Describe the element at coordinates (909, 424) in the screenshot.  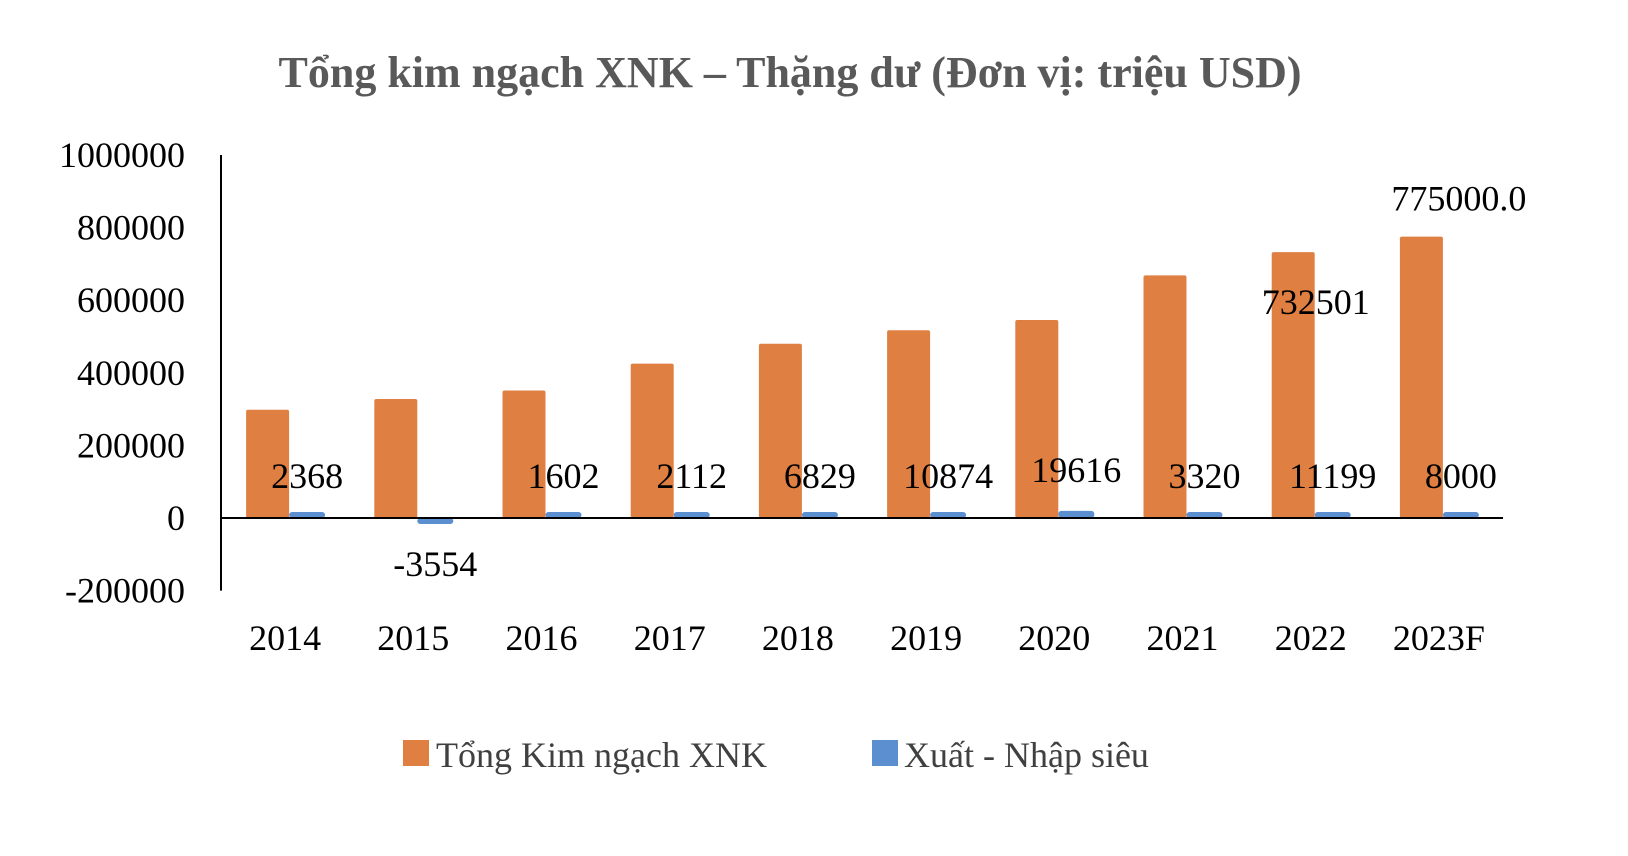
I see `bar-total-2019` at that location.